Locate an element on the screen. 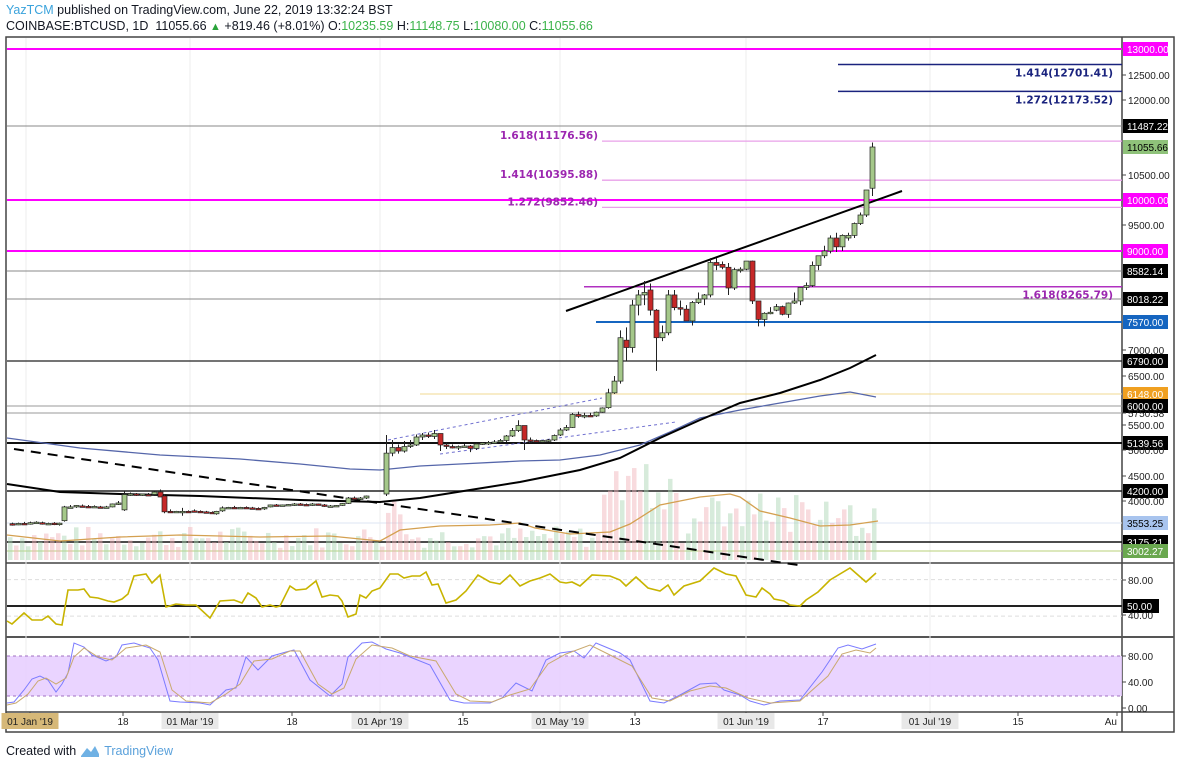 Image resolution: width=1180 pixels, height=768 pixels. symbol-label: COINBASE:BTCUSD, 1D is located at coordinates (77, 26).